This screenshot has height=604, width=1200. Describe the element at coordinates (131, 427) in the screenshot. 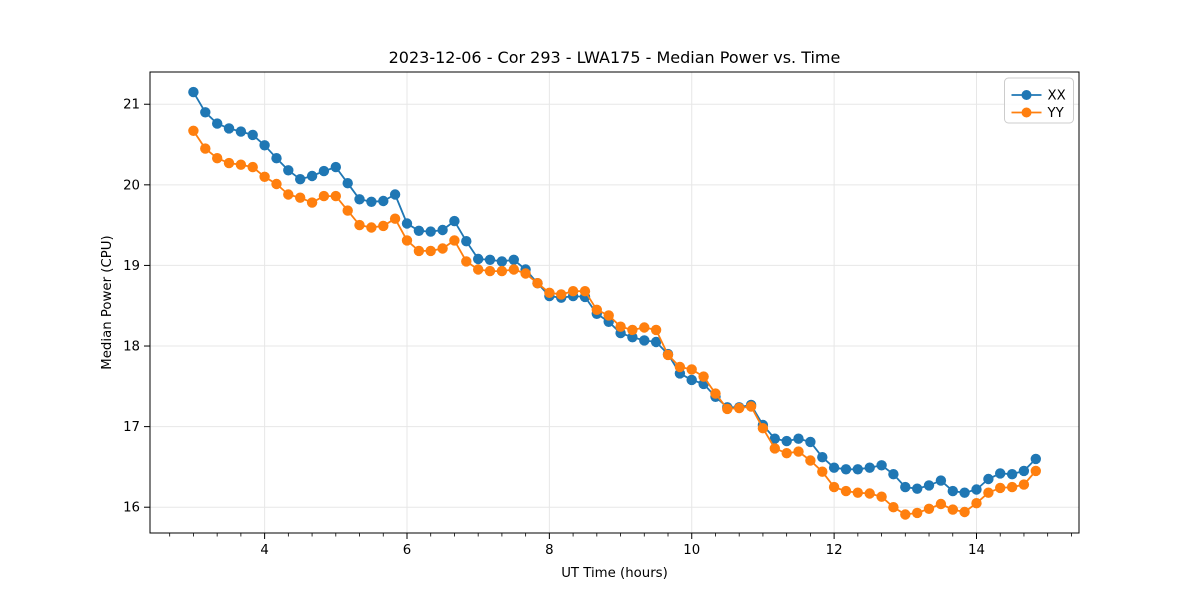

I see `y-tick-label: 17` at that location.